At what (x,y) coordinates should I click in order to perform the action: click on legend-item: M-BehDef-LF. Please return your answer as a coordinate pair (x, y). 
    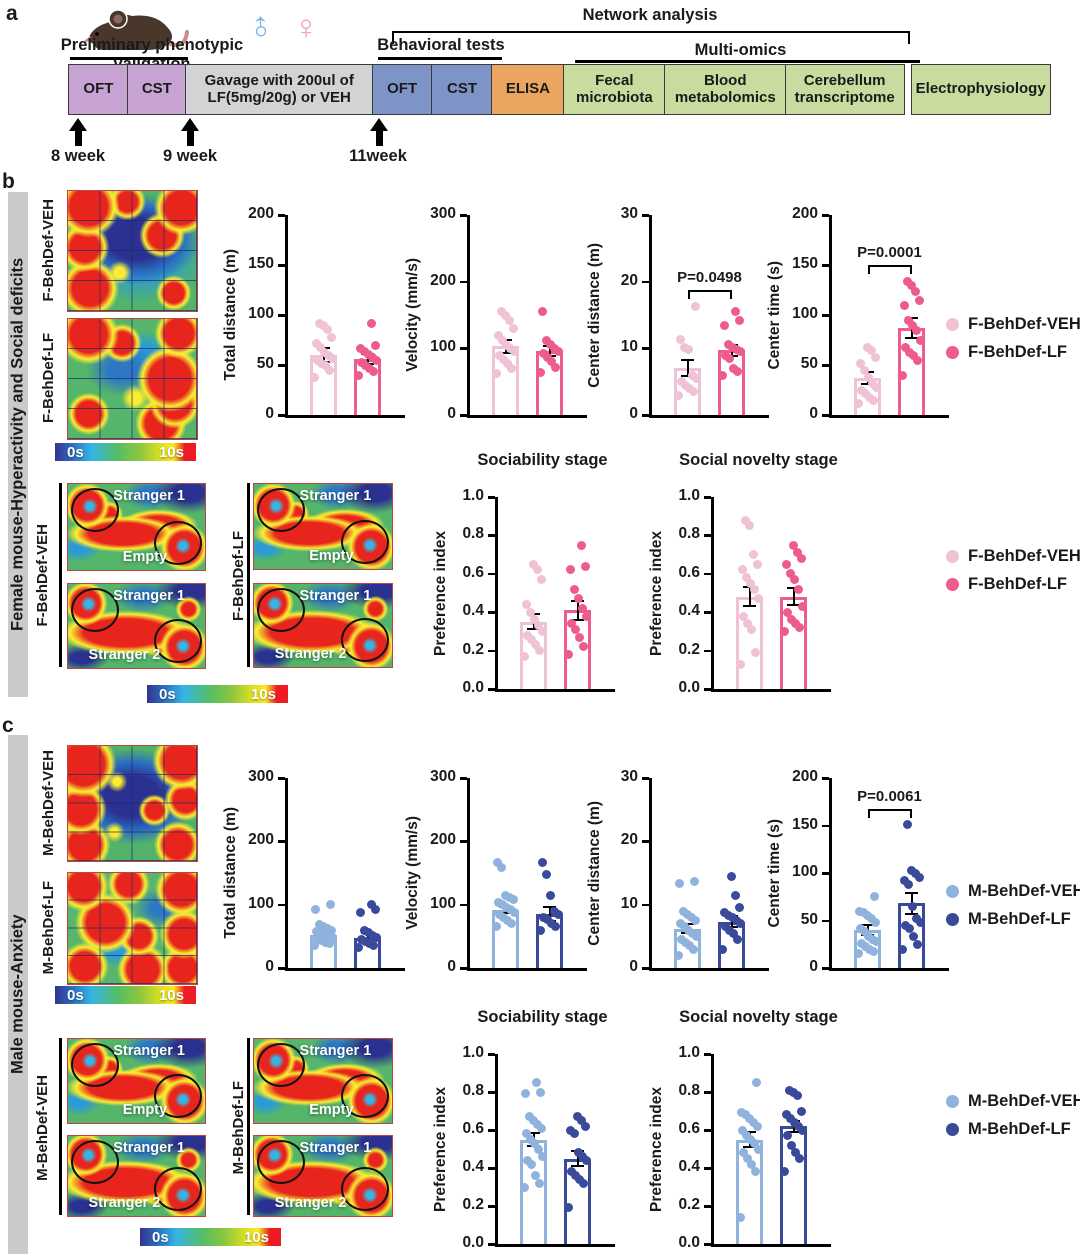
    Looking at the image, I should click on (1013, 1129).